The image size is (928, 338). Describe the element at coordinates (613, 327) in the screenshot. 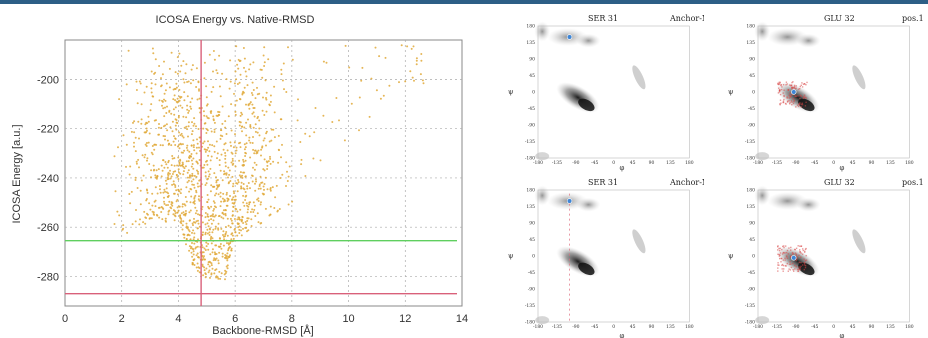

I see `phi-tick-label: 0` at that location.